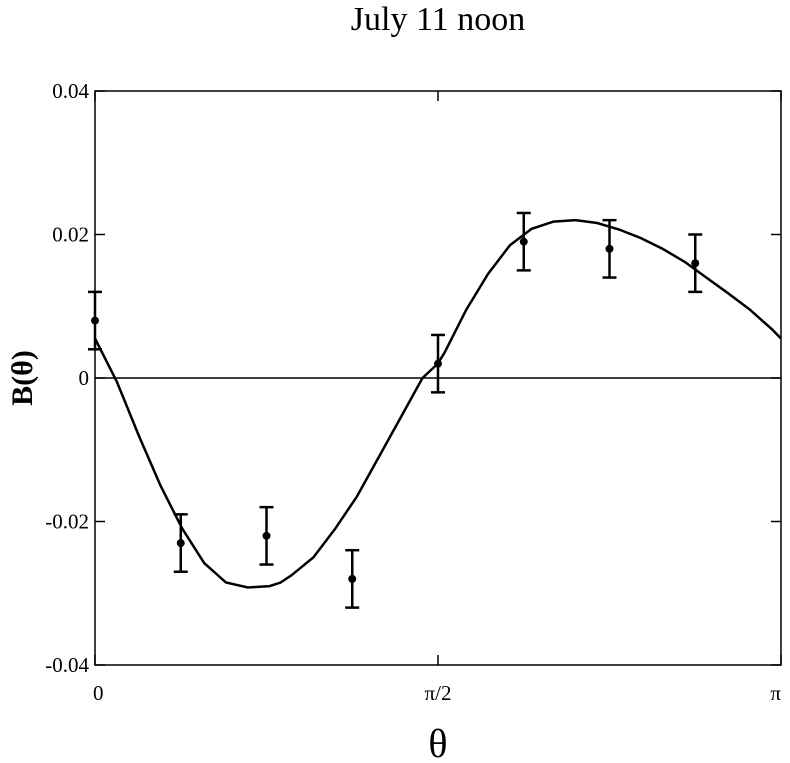 The width and height of the screenshot is (790, 763). What do you see at coordinates (67, 522) in the screenshot?
I see `y-tick-label: -0.02` at bounding box center [67, 522].